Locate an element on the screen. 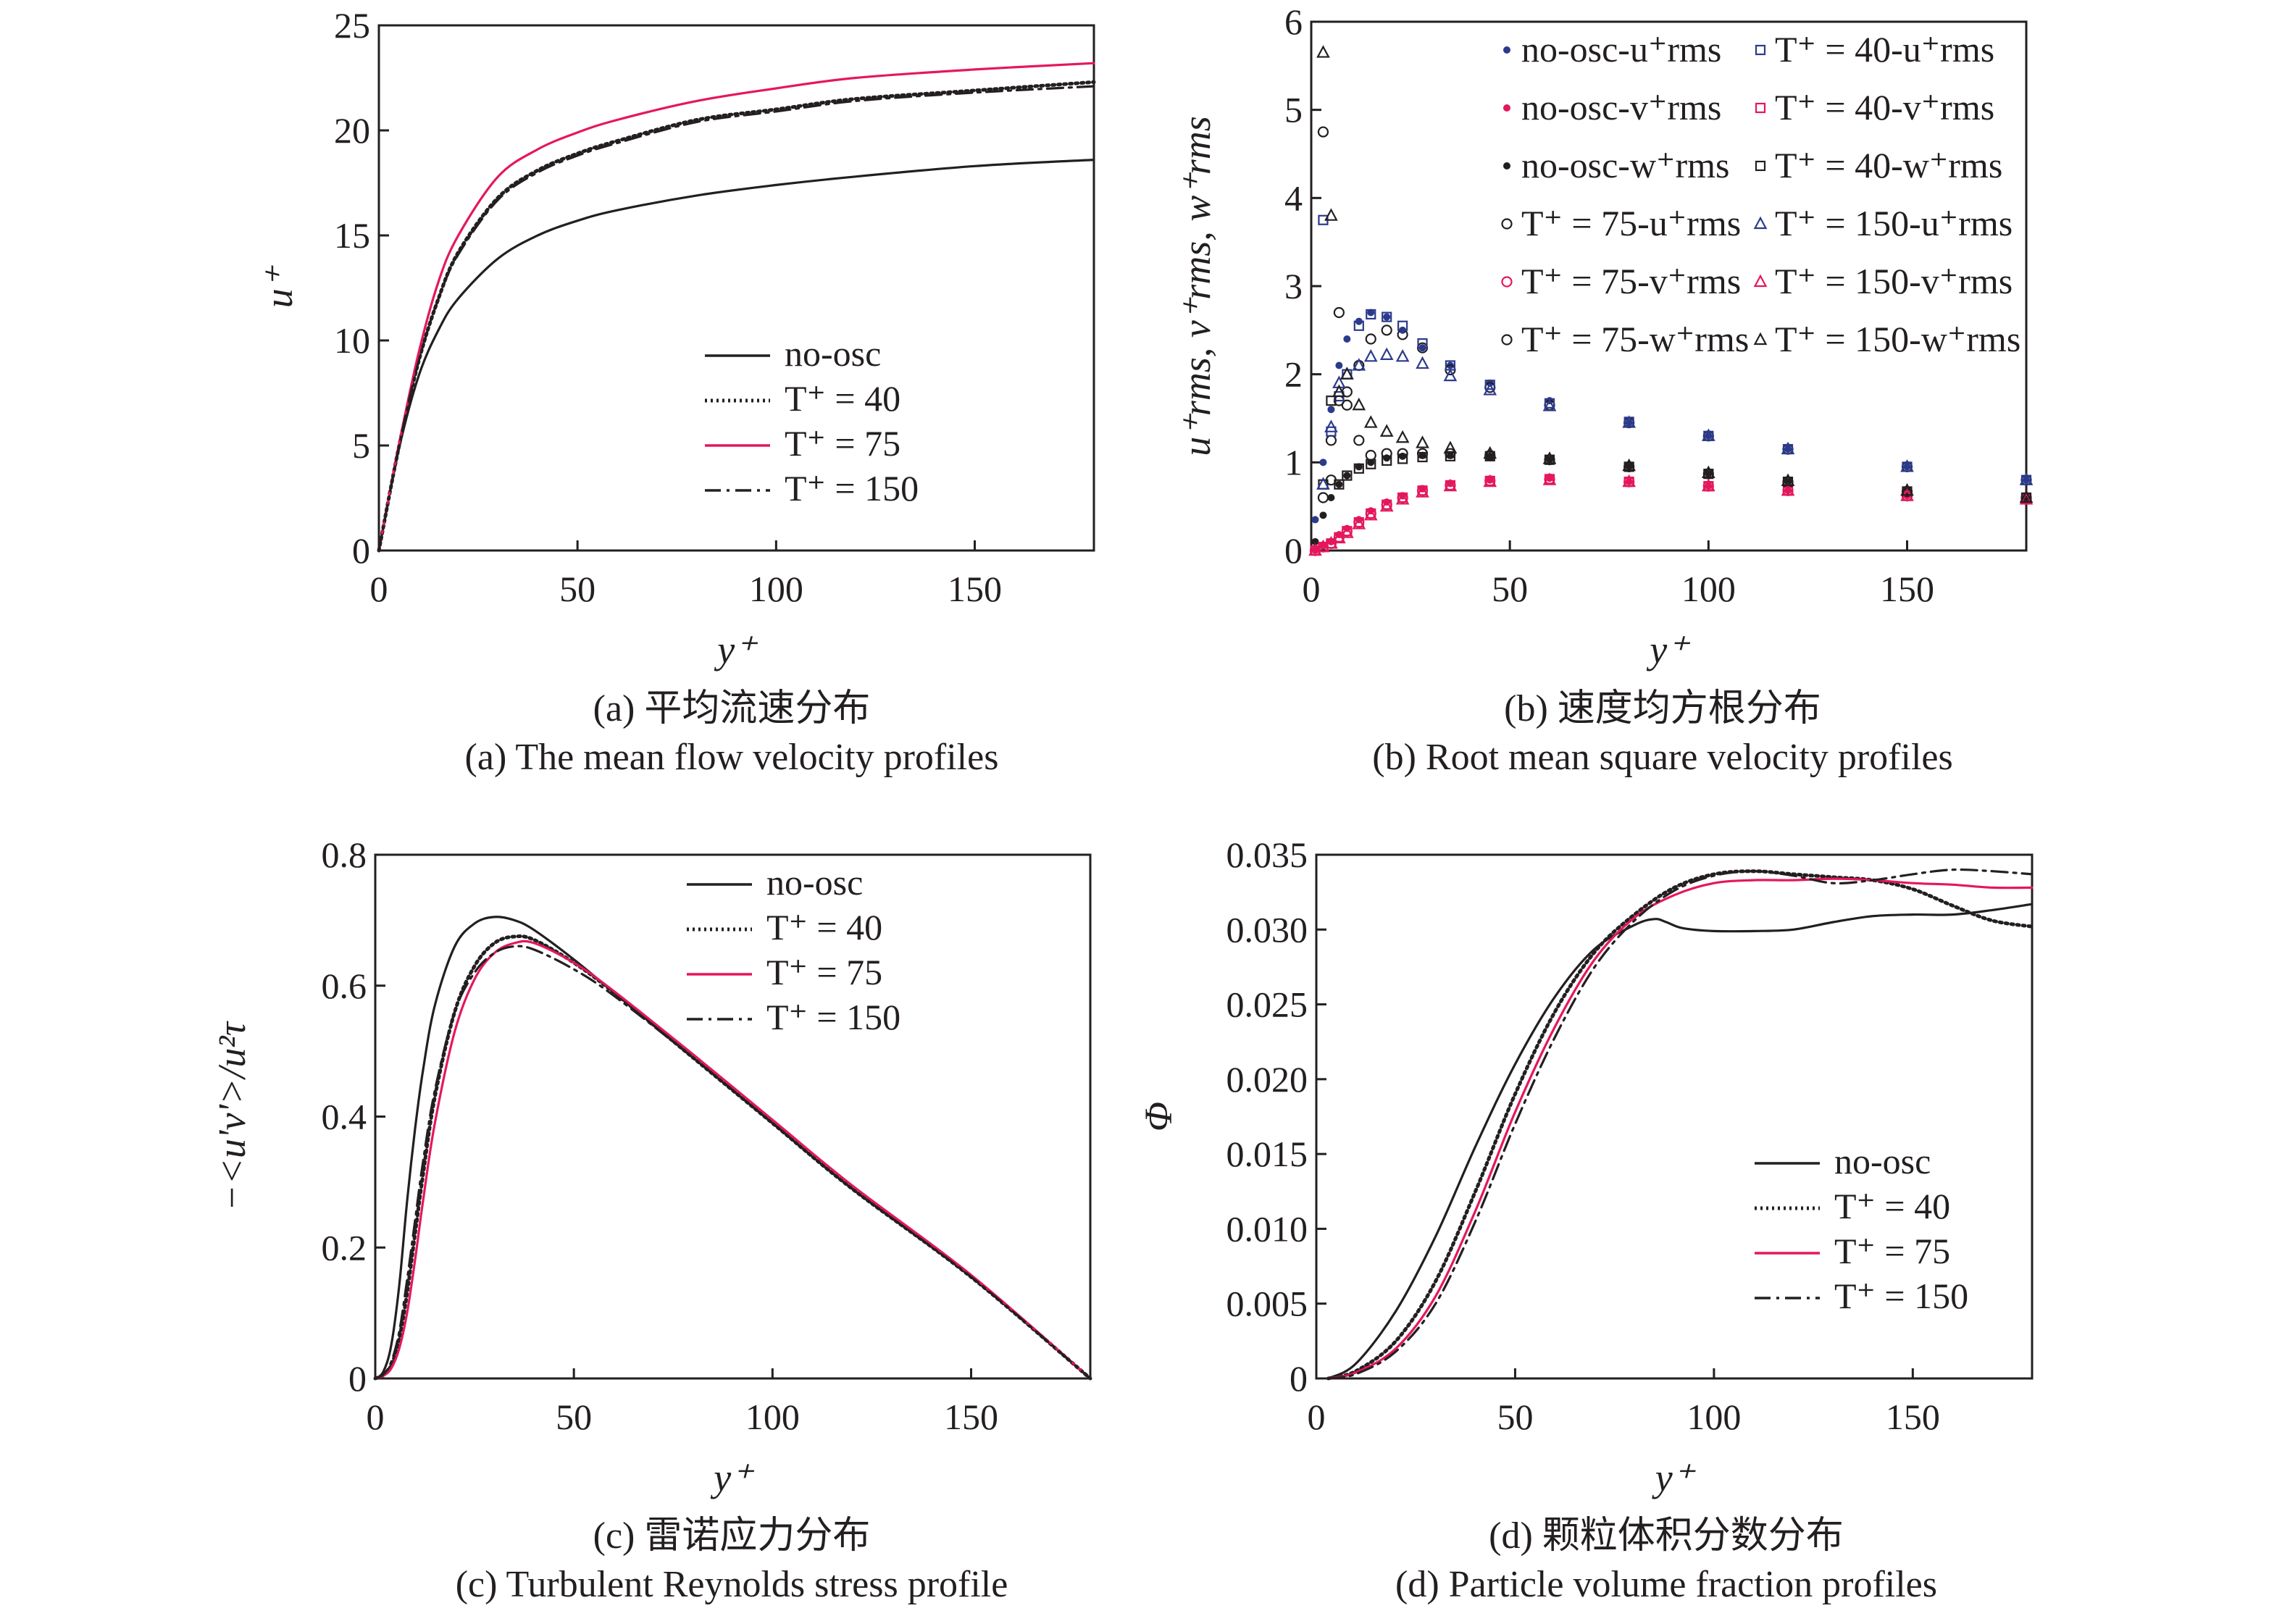  y-tick-label: 2 is located at coordinates (1293, 374).